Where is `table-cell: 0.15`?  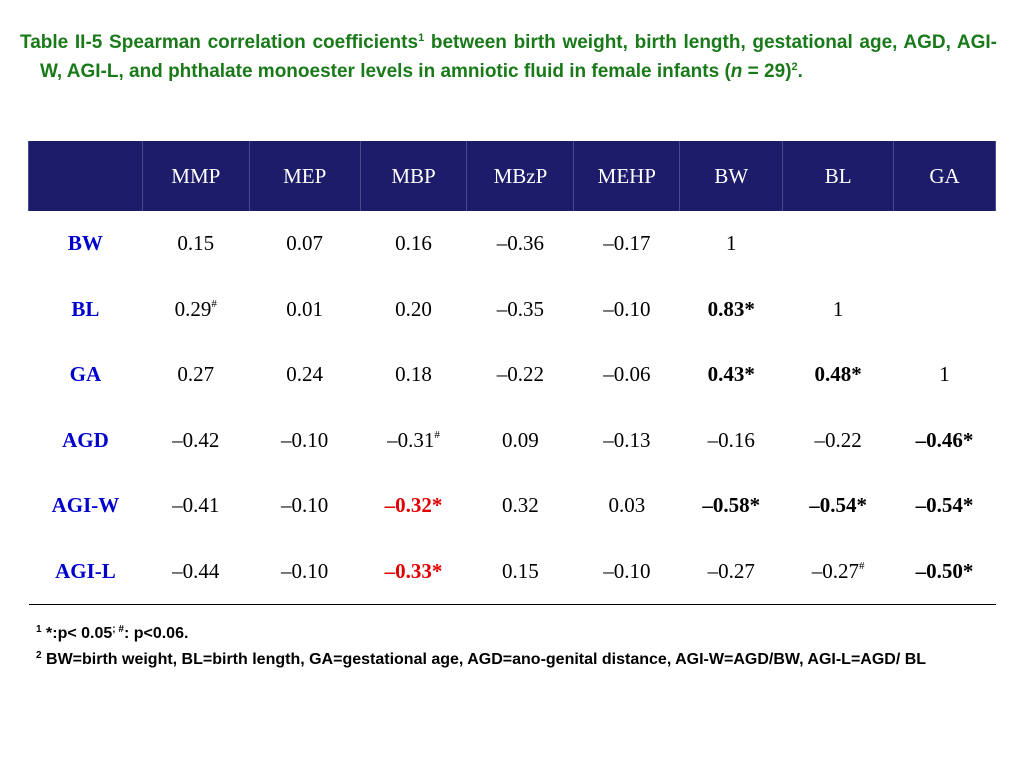 table-cell: 0.15 is located at coordinates (520, 571).